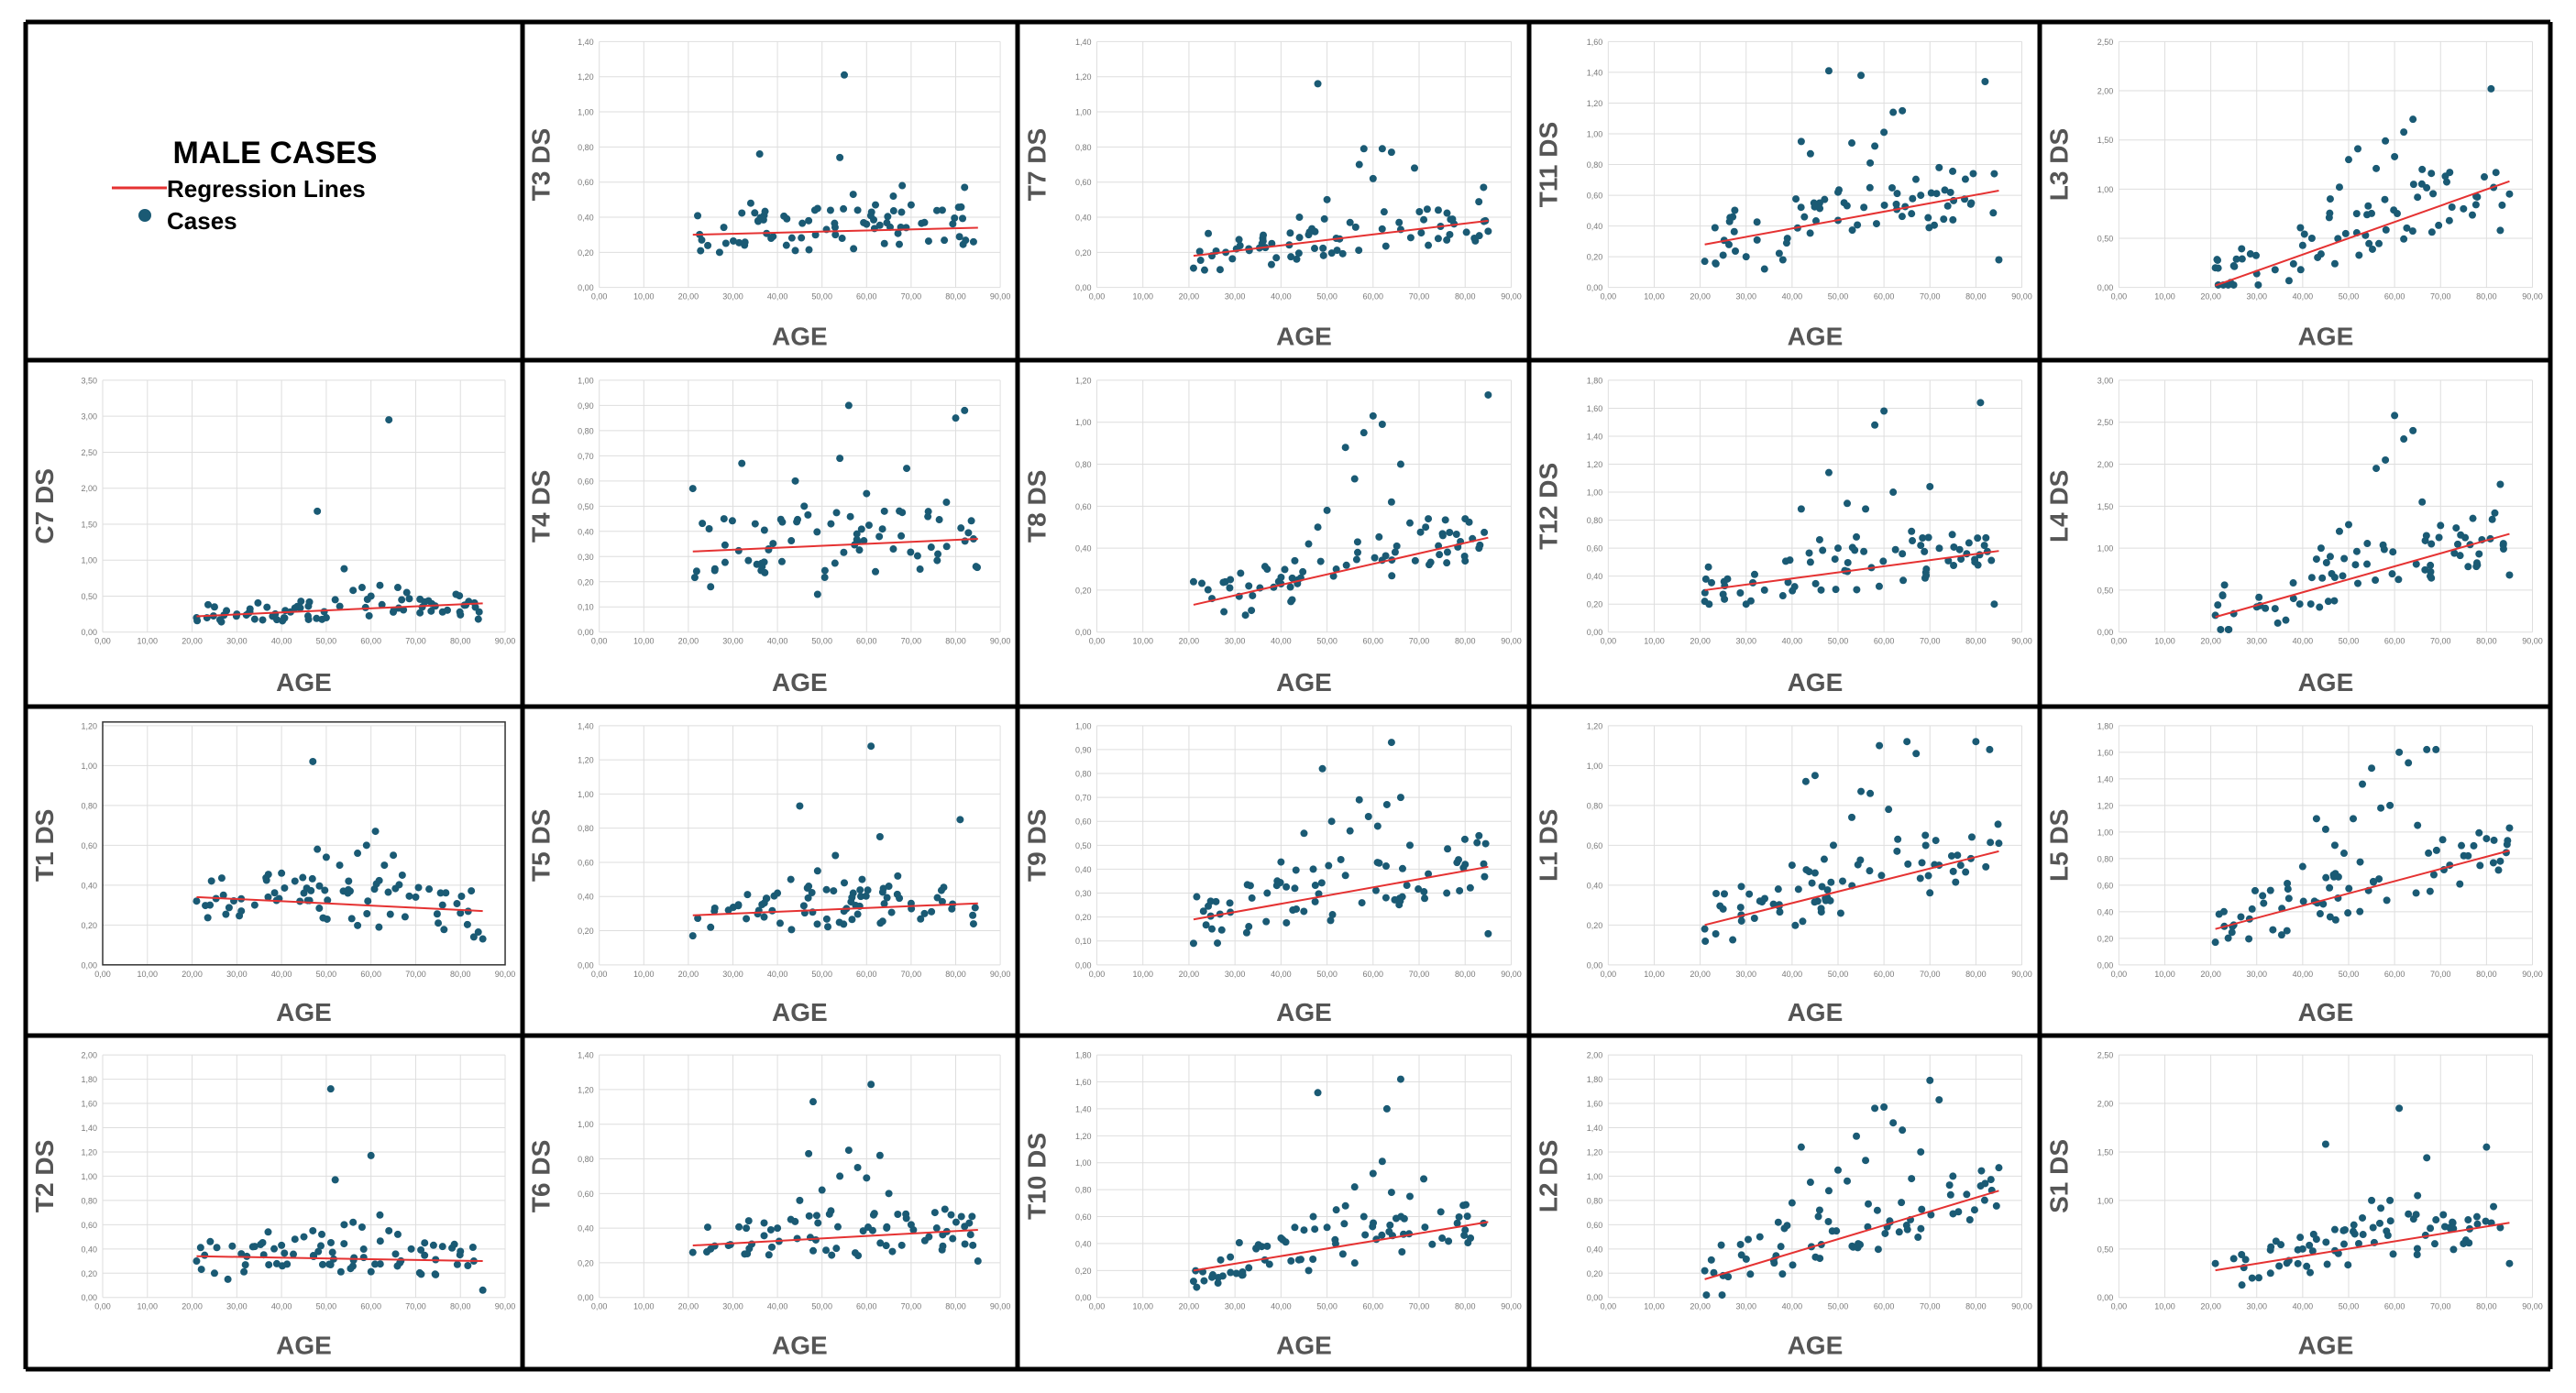  I want to click on y-tick-label: 2,00, so click(89, 1056).